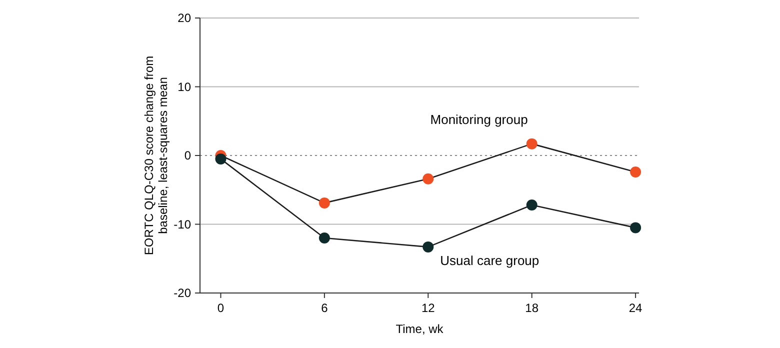 The height and width of the screenshot is (348, 780). I want to click on x-tick-label: 12, so click(428, 308).